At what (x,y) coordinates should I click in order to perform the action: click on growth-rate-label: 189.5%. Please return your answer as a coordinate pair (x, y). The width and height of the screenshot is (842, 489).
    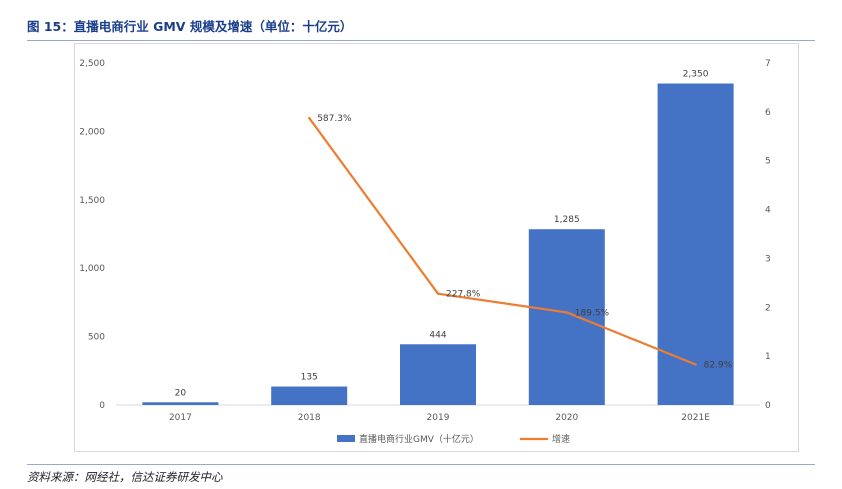
    Looking at the image, I should click on (592, 313).